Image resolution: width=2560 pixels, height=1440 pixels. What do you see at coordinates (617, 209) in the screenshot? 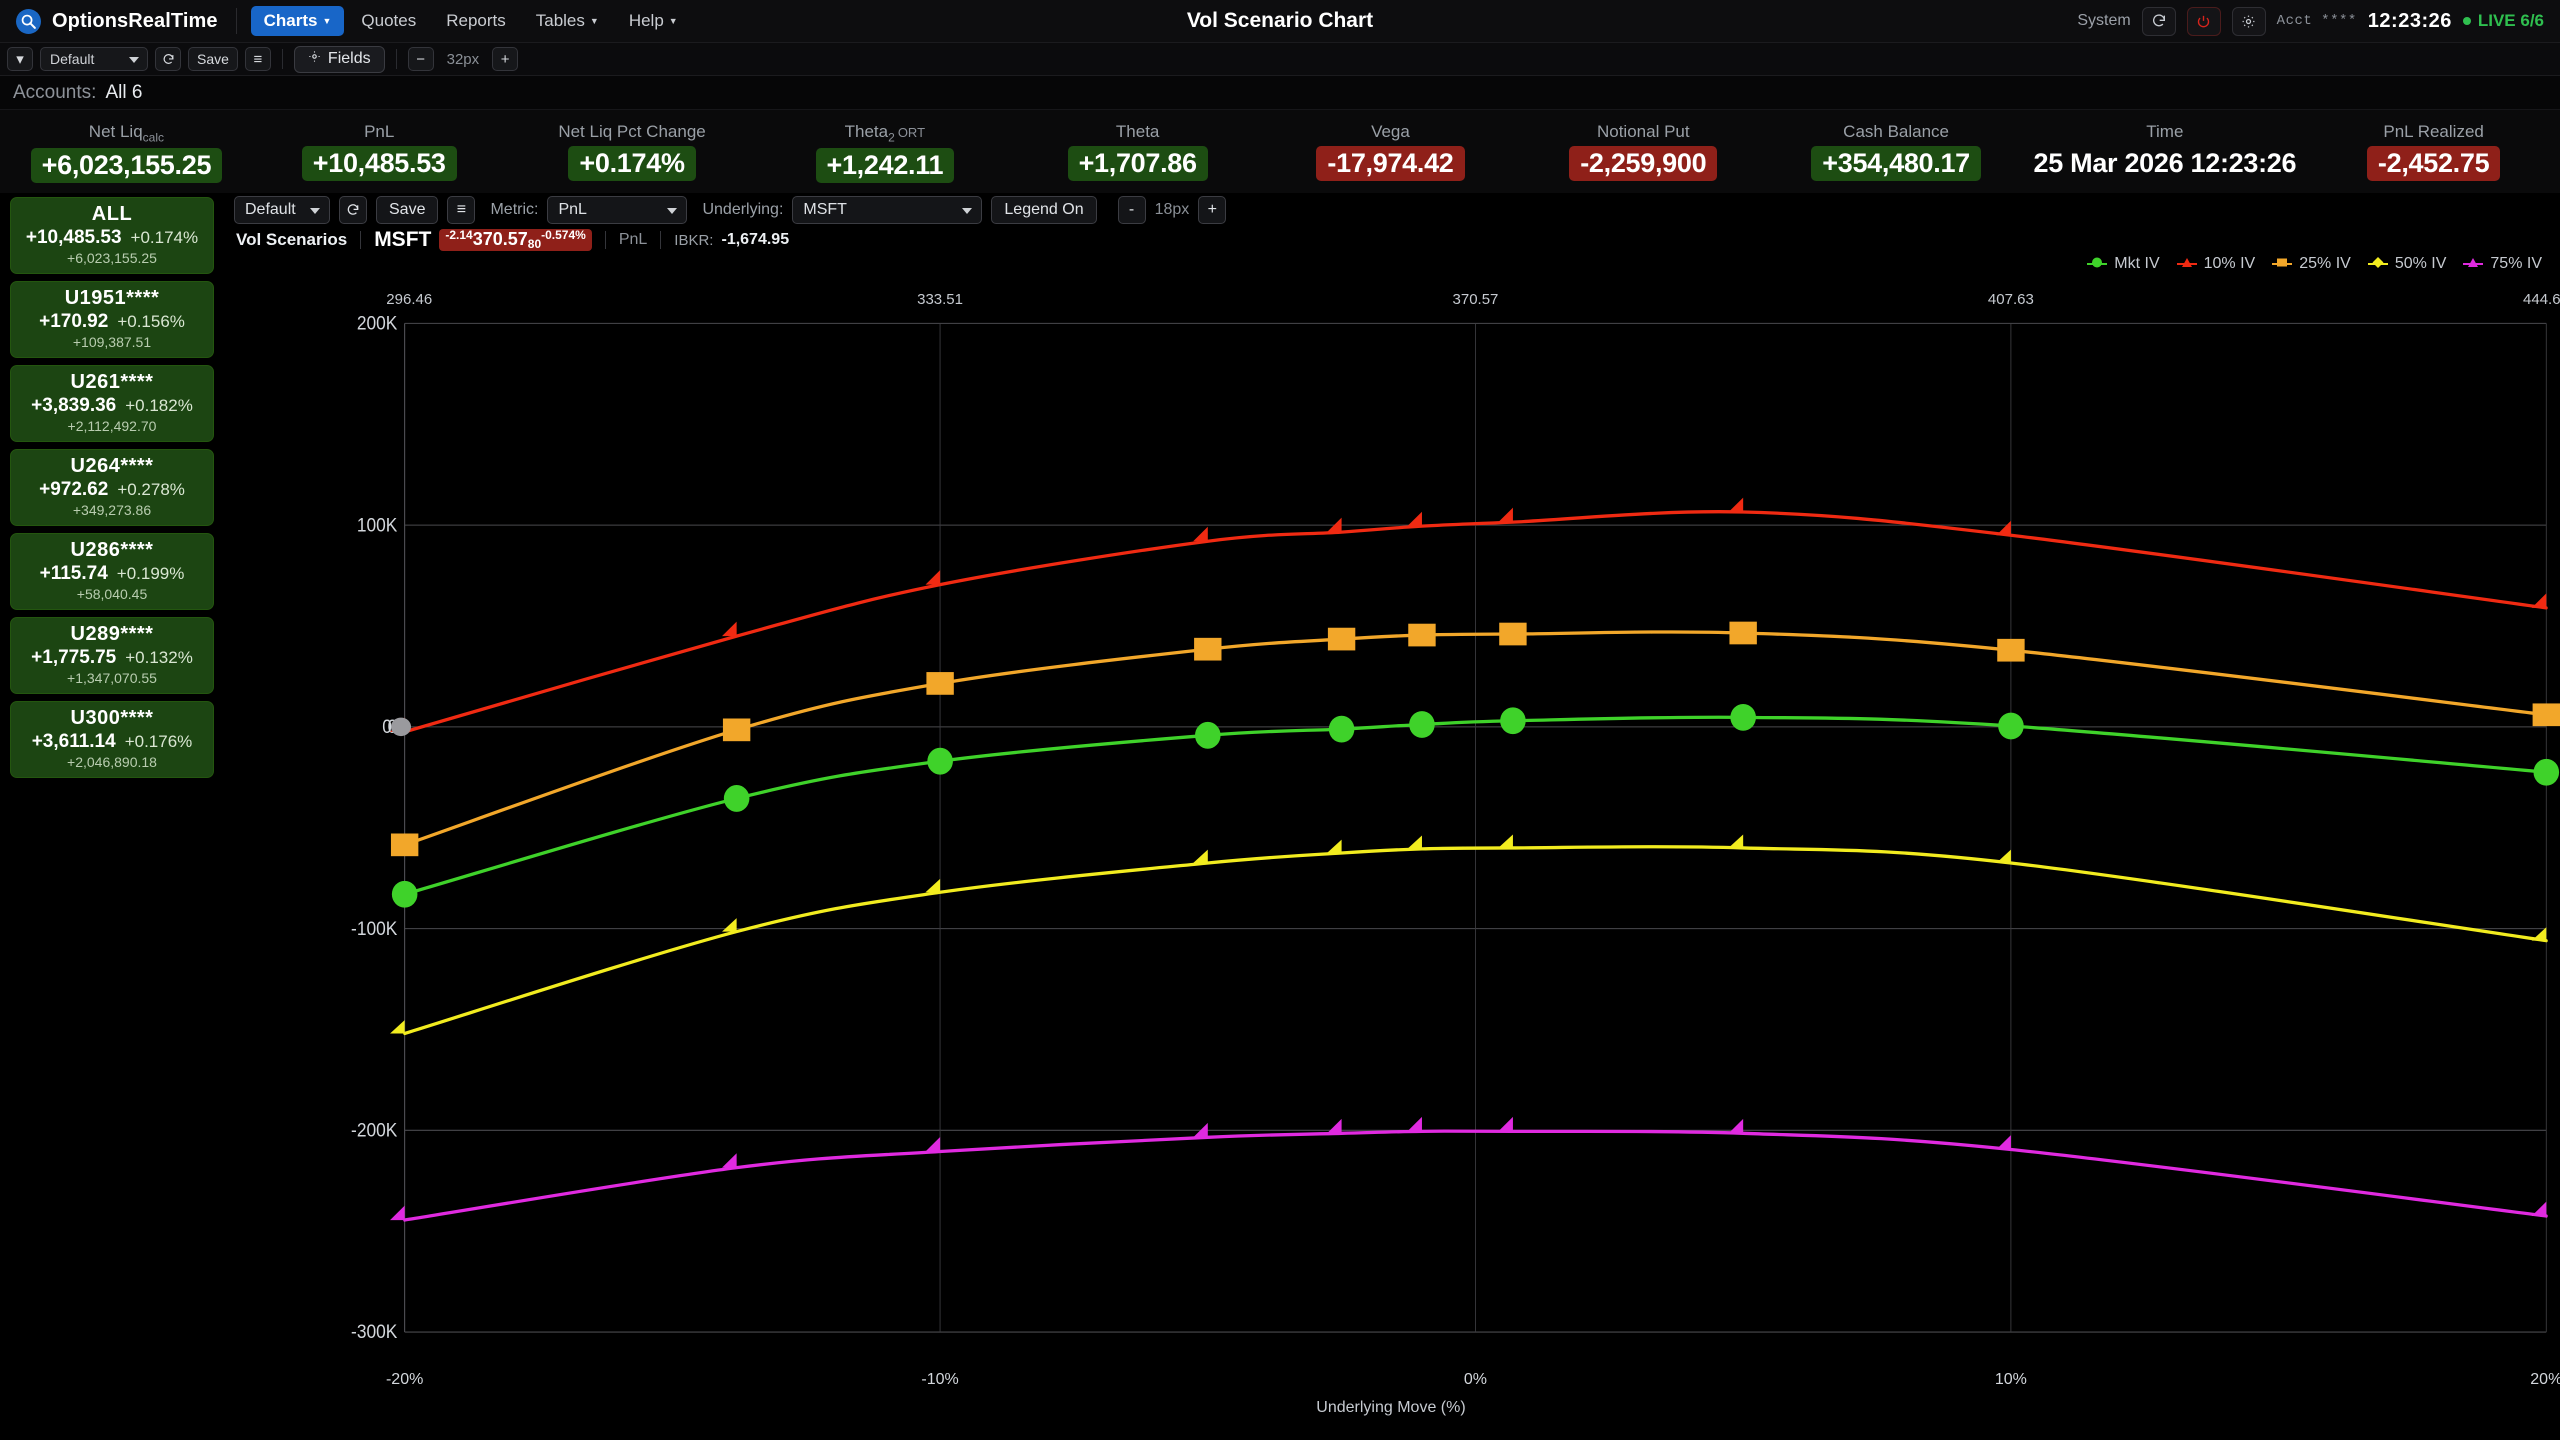
I see `metric-select: PnL` at bounding box center [617, 209].